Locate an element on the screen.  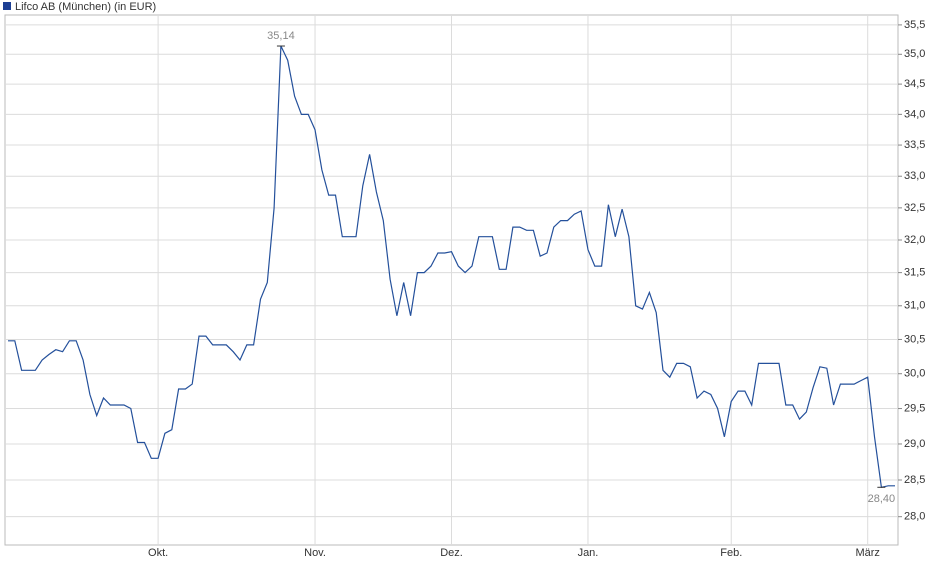
y-tick-label: 33,5 is located at coordinates (914, 145).